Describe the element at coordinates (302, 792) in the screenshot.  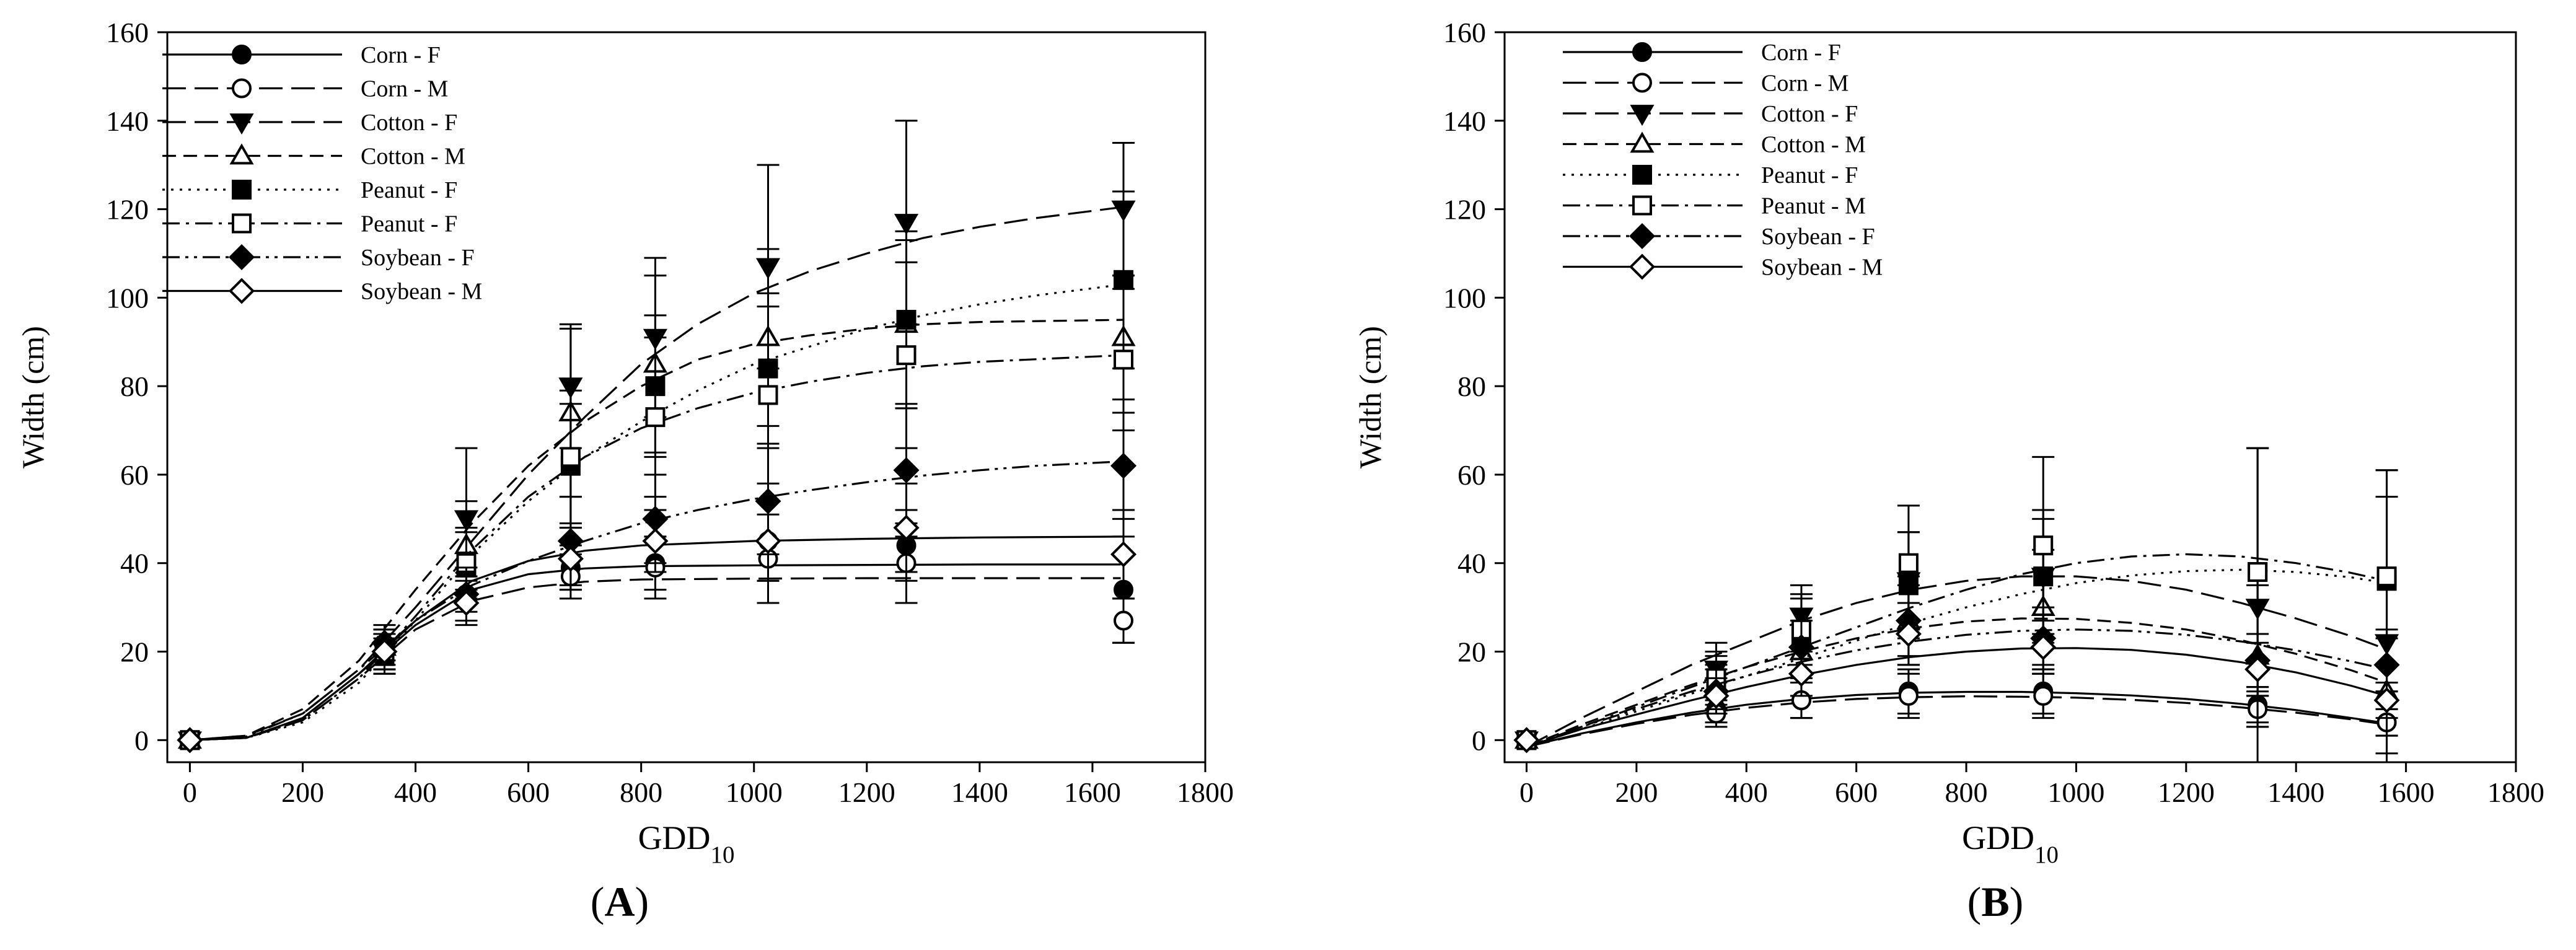
I see `x-tick-label: 200` at that location.